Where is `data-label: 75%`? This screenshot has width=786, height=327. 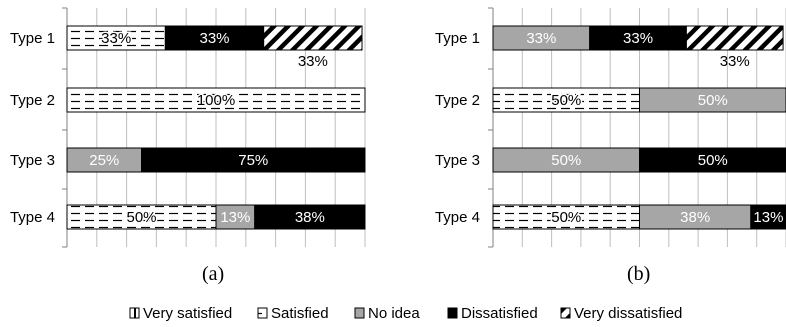
data-label: 75% is located at coordinates (253, 160).